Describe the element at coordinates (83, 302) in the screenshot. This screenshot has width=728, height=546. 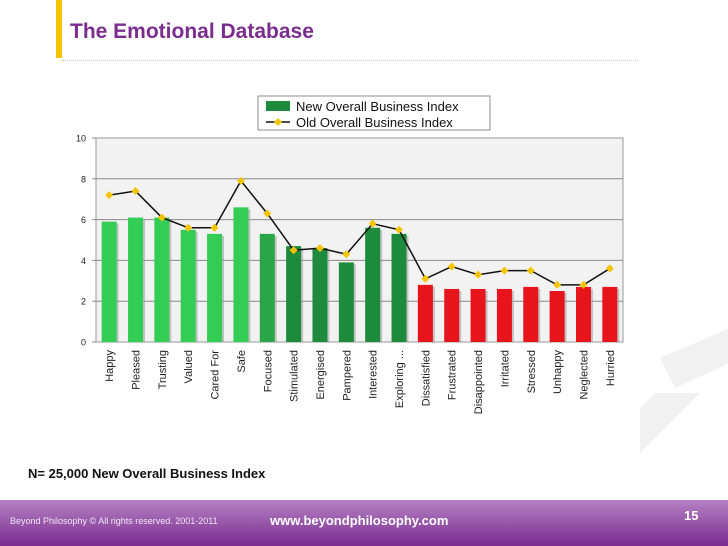
I see `y-tick-label: 2` at that location.